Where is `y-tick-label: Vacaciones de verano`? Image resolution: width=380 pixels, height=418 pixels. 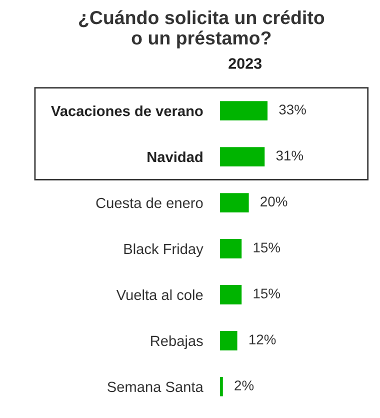 y-tick-label: Vacaciones de verano is located at coordinates (127, 110).